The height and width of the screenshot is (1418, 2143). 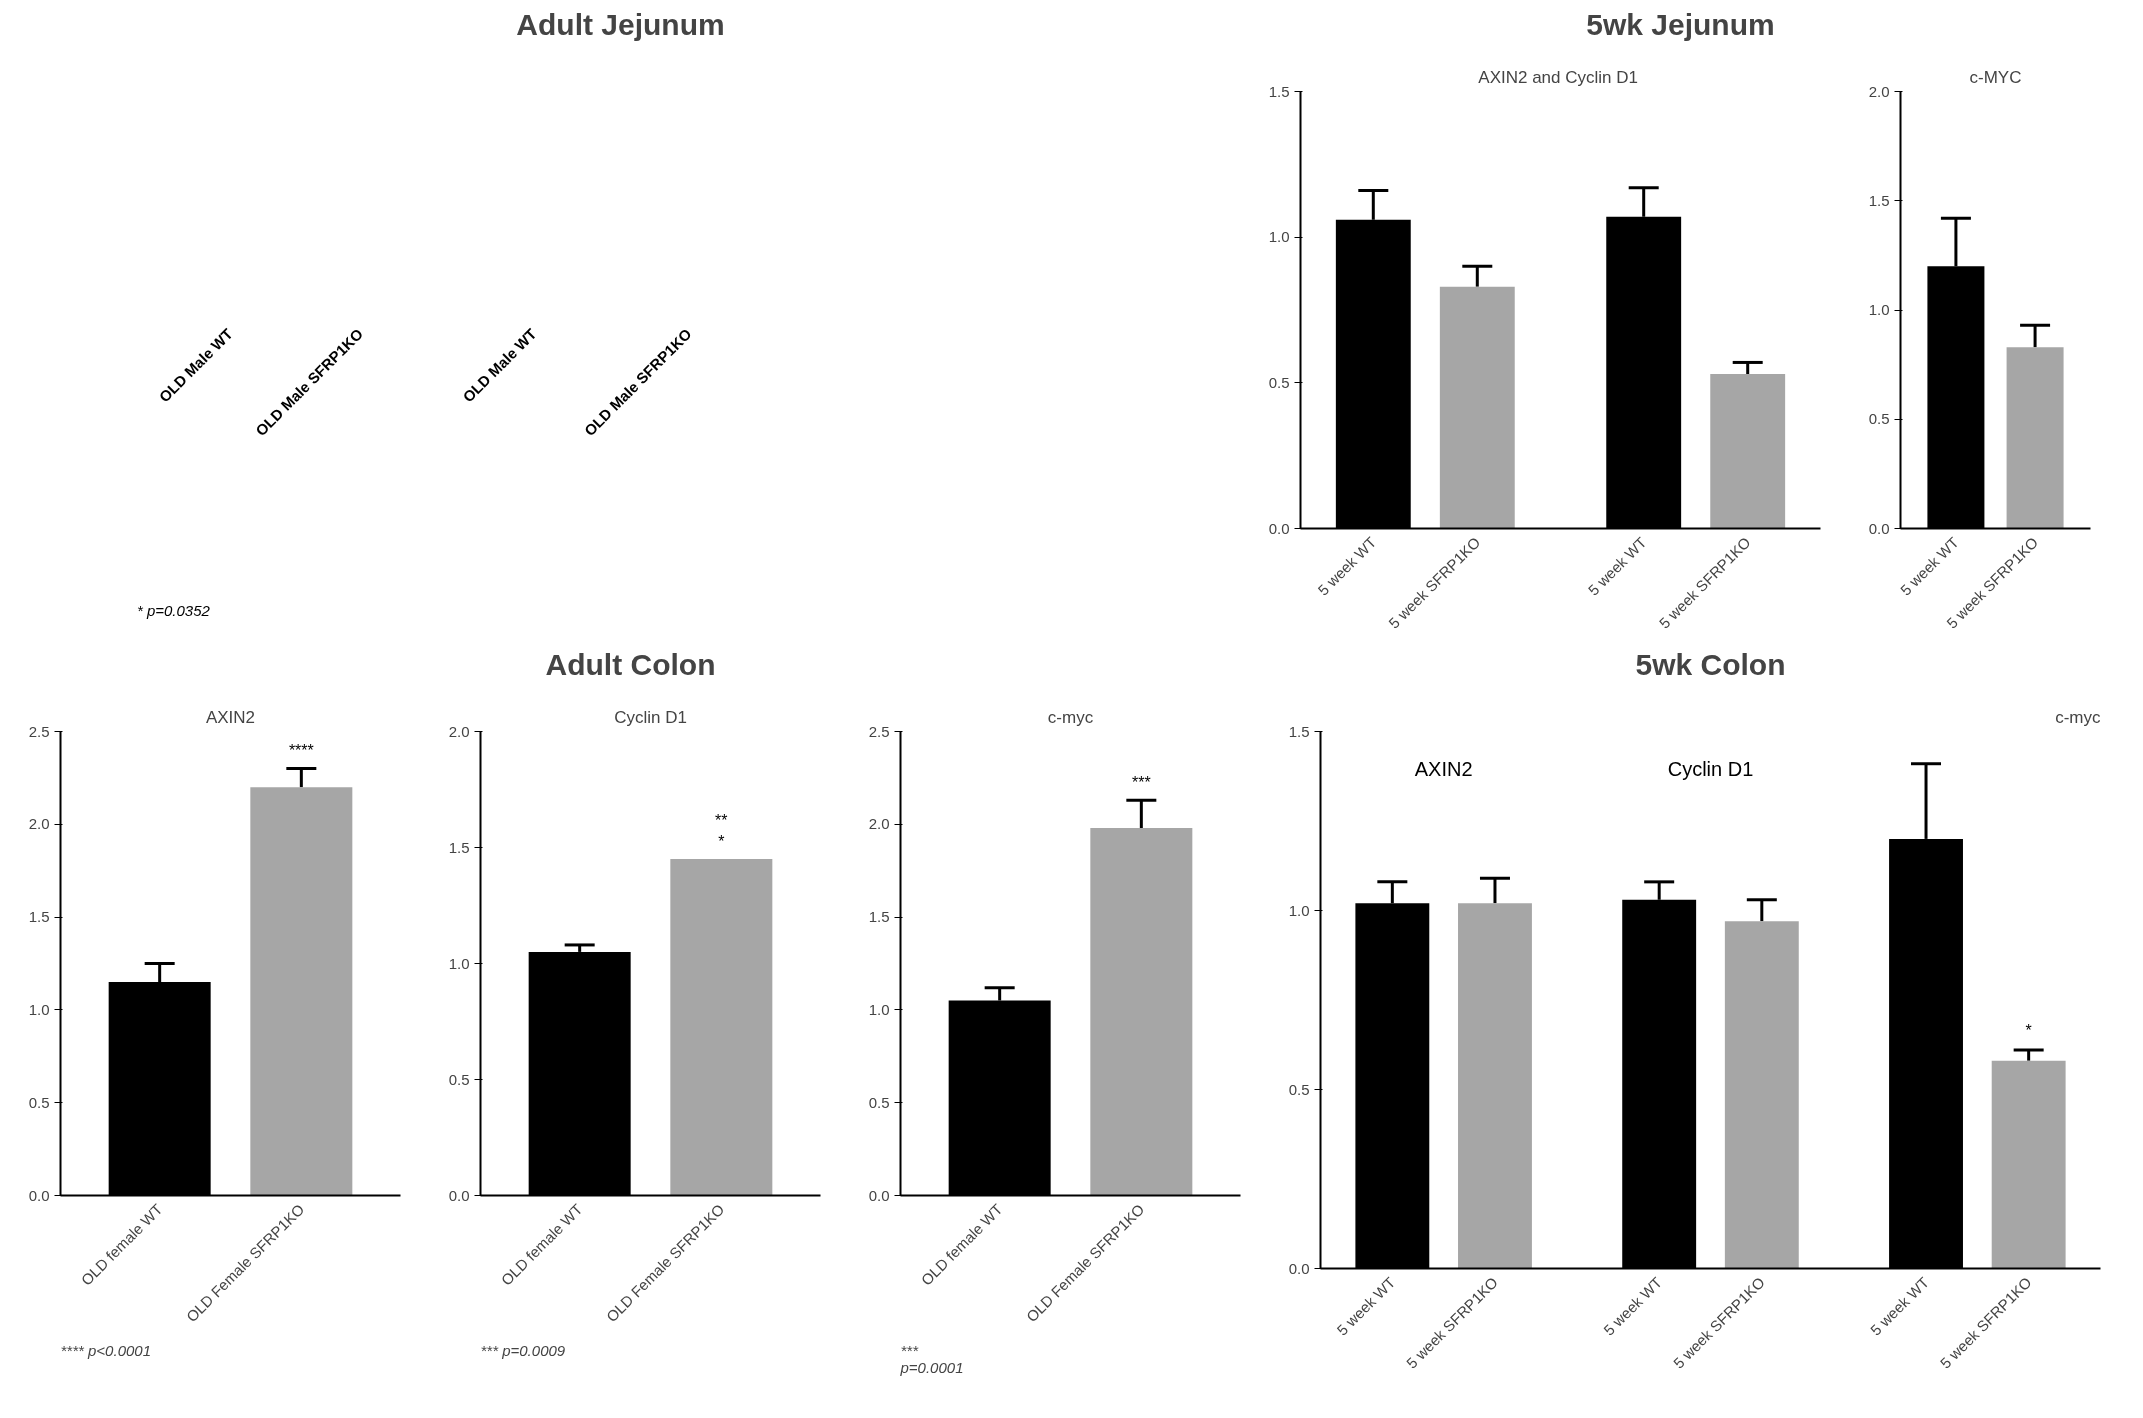 I want to click on text: *** p=0.0001, so click(x=931, y=1358).